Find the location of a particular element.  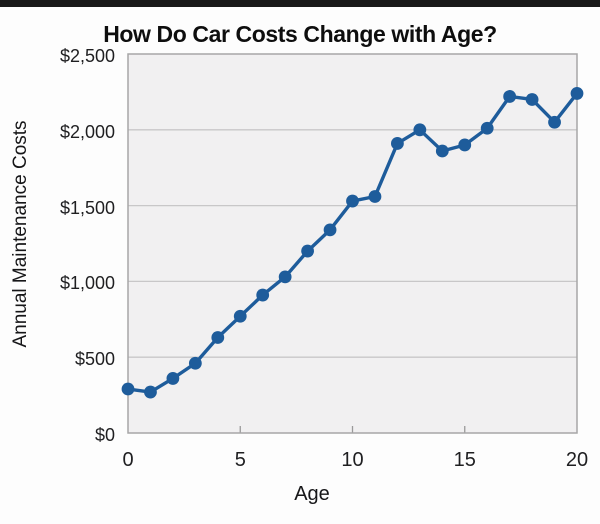

y-tick-label: $2,000 is located at coordinates (87, 131).